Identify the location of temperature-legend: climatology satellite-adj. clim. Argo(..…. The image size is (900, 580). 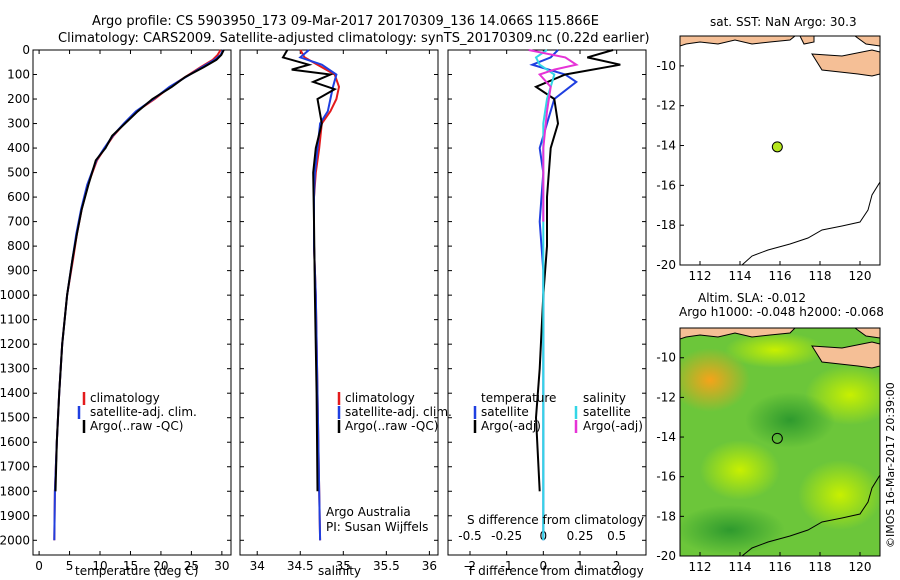
(137, 412).